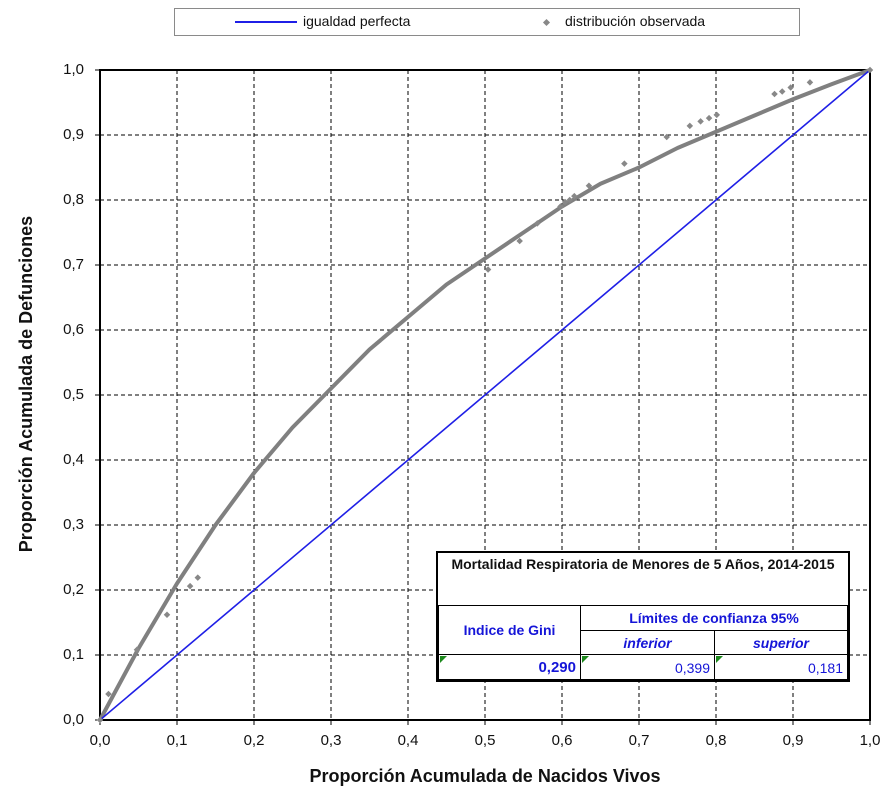  What do you see at coordinates (408, 740) in the screenshot?
I see `x-tick-label: 0,4` at bounding box center [408, 740].